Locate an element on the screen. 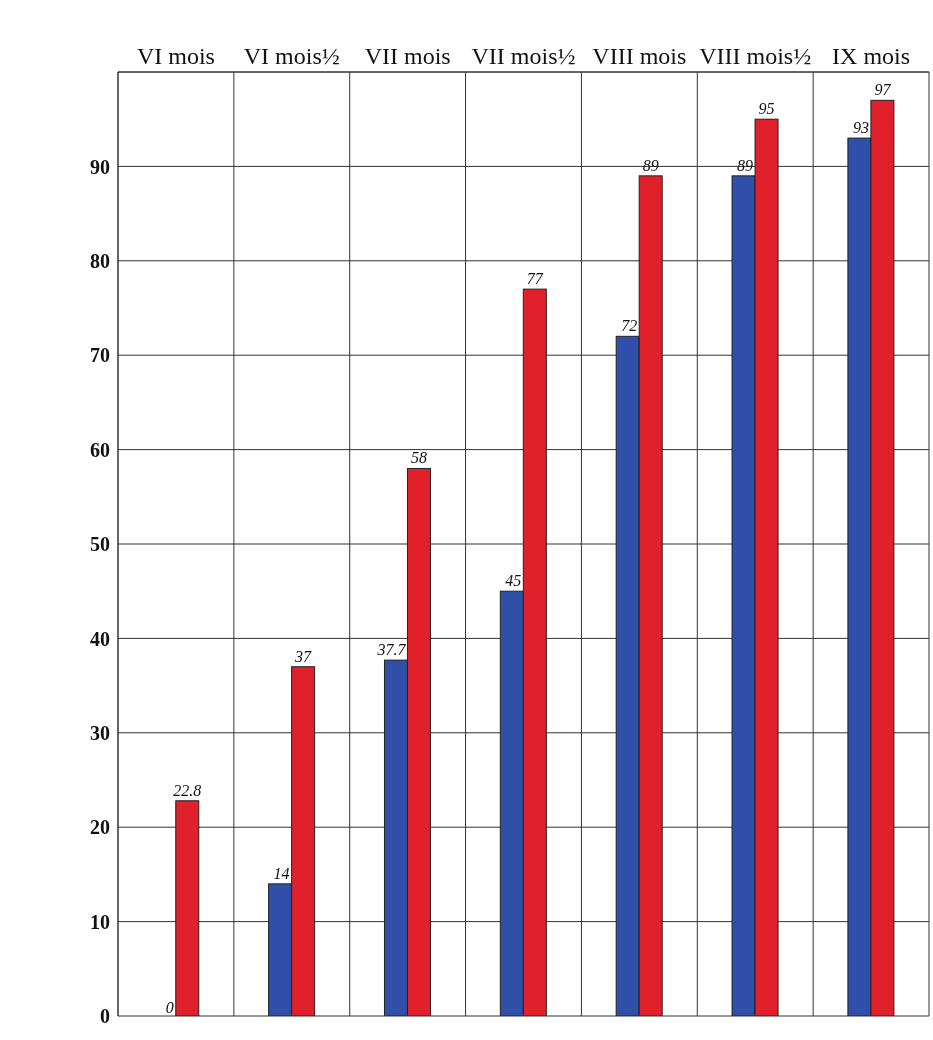  y-tick-label: 40 is located at coordinates (100, 638).